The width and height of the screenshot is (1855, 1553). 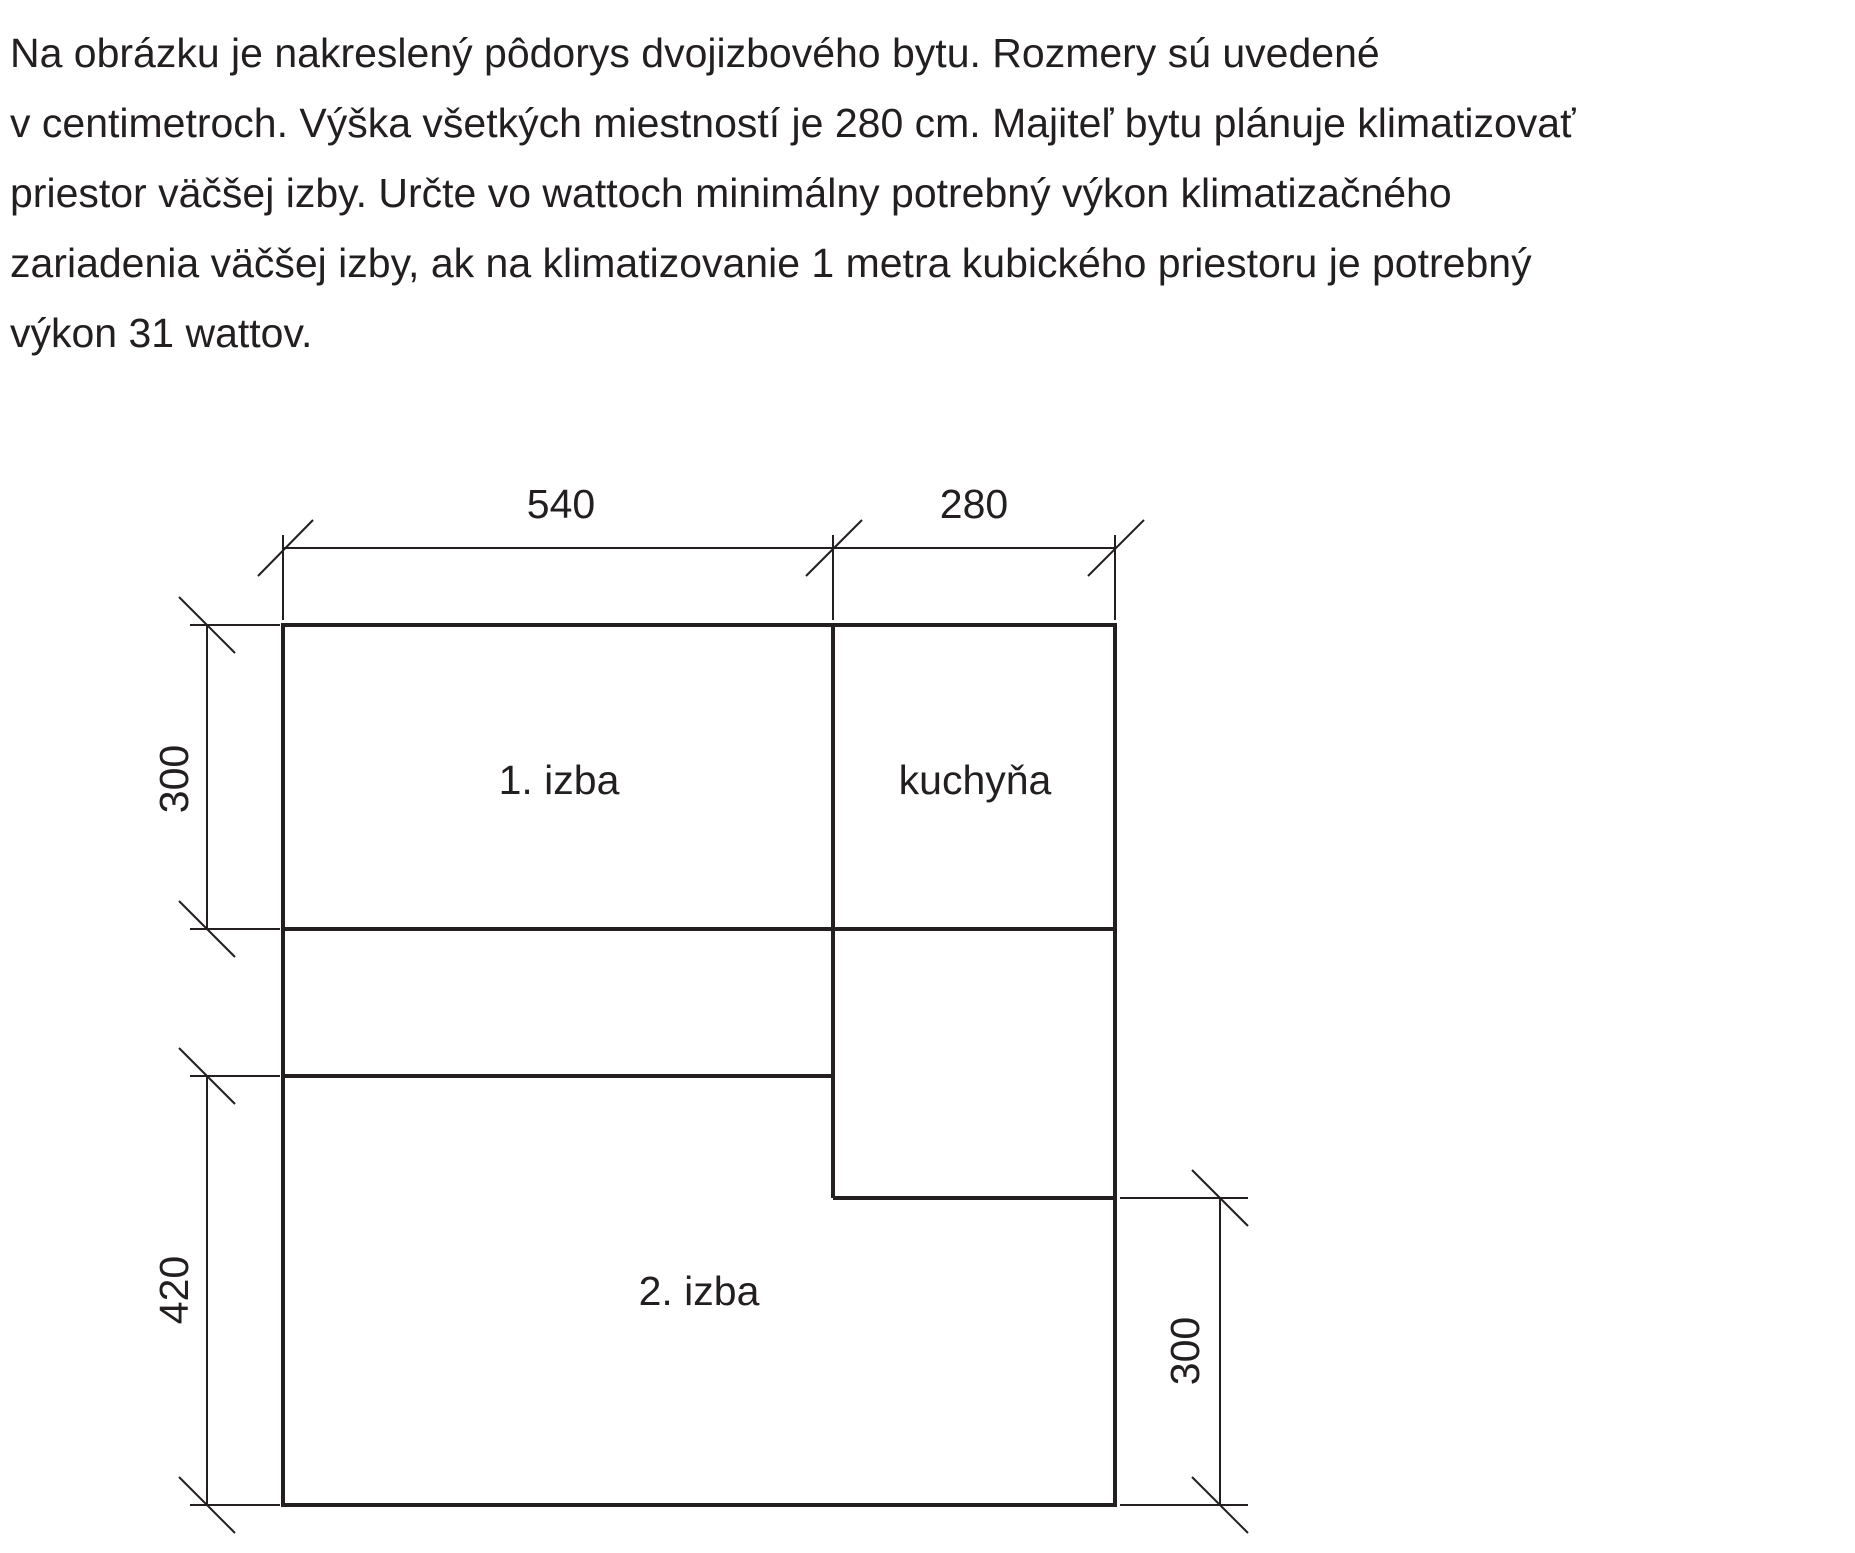 I want to click on top-dimension: 540 280, so click(x=701, y=550).